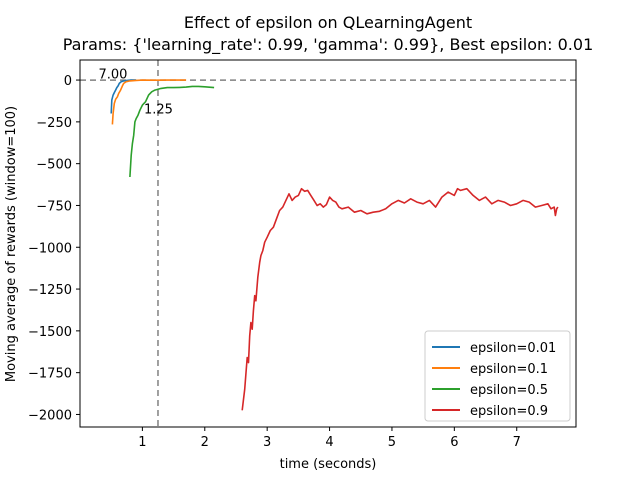  Describe the element at coordinates (392, 442) in the screenshot. I see `x-tick-label: 5` at that location.